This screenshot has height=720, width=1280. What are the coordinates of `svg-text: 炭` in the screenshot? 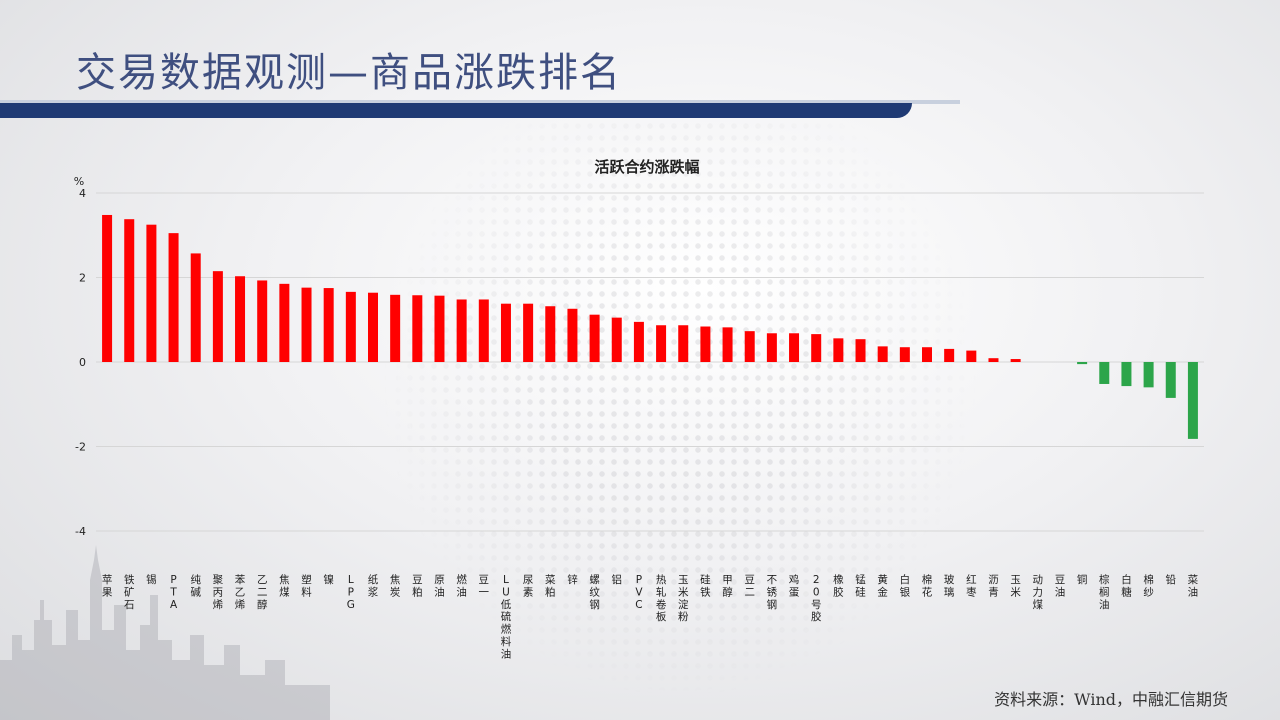 It's located at (395, 592).